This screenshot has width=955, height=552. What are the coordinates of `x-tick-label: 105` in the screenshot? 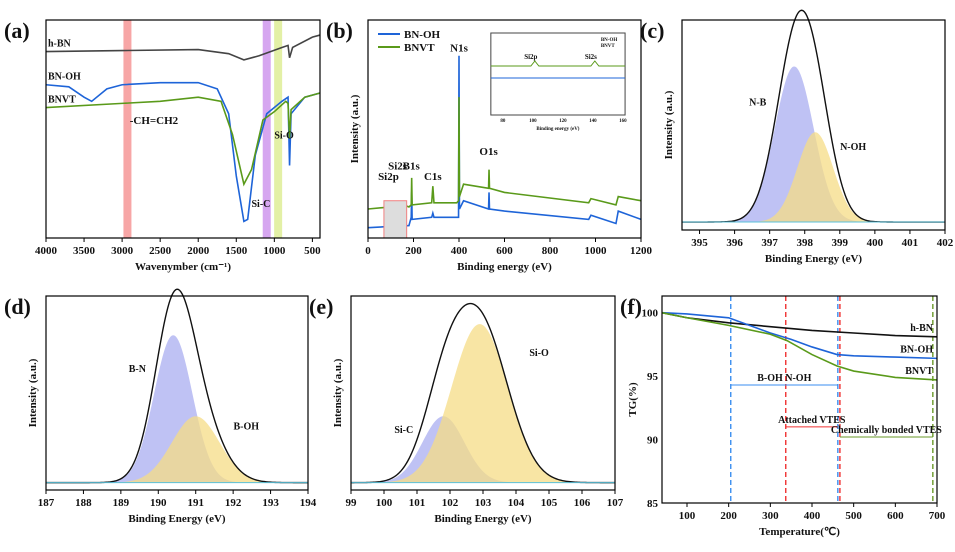 It's located at (549, 503).